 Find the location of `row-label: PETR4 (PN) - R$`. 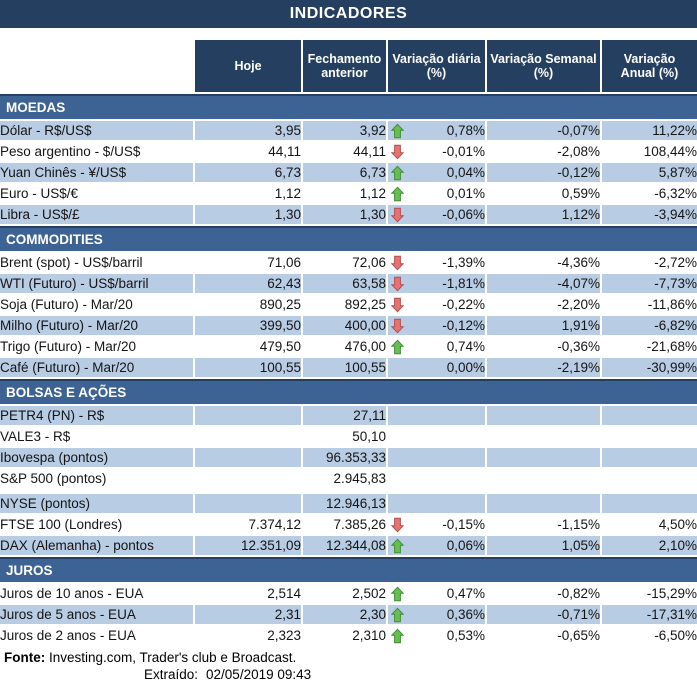

row-label: PETR4 (PN) - R$ is located at coordinates (97, 416).